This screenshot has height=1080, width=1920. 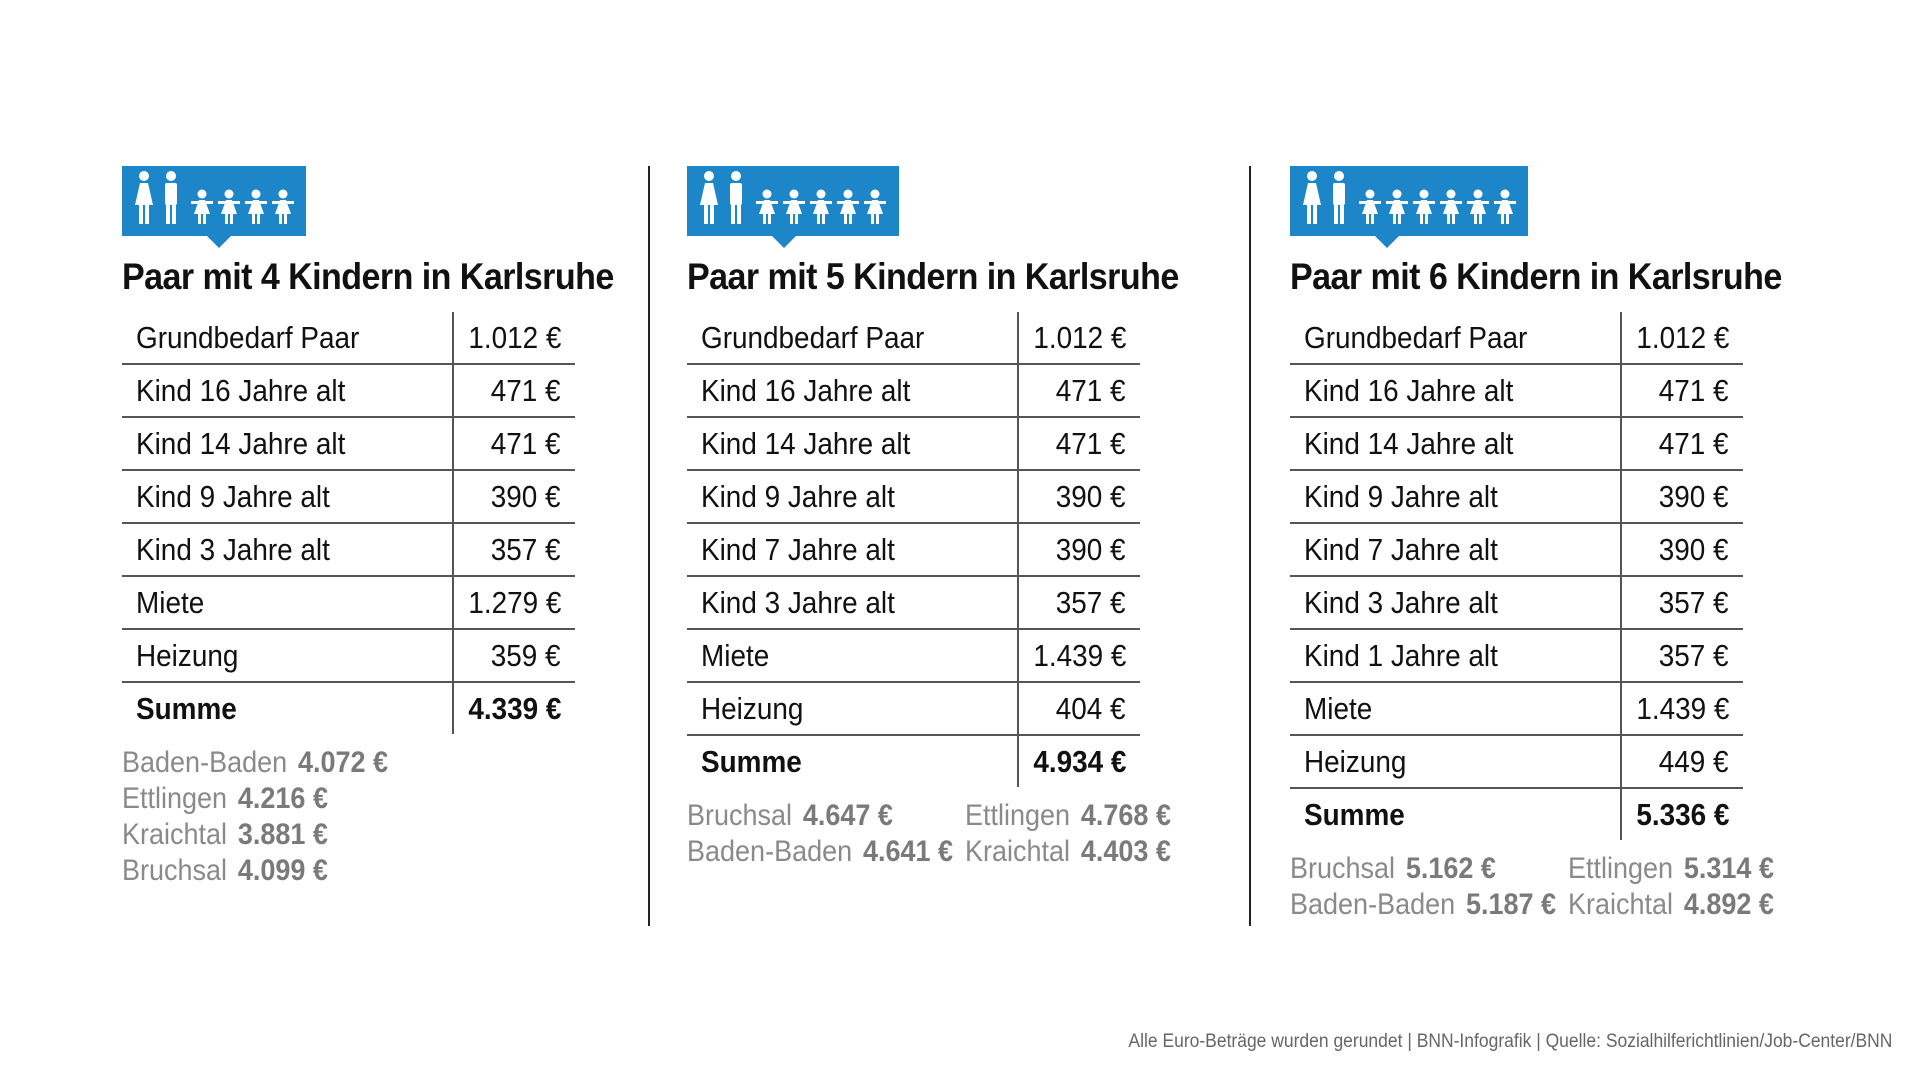 I want to click on row-label-cell: Kind 7 Jahre alt, so click(x=1456, y=550).